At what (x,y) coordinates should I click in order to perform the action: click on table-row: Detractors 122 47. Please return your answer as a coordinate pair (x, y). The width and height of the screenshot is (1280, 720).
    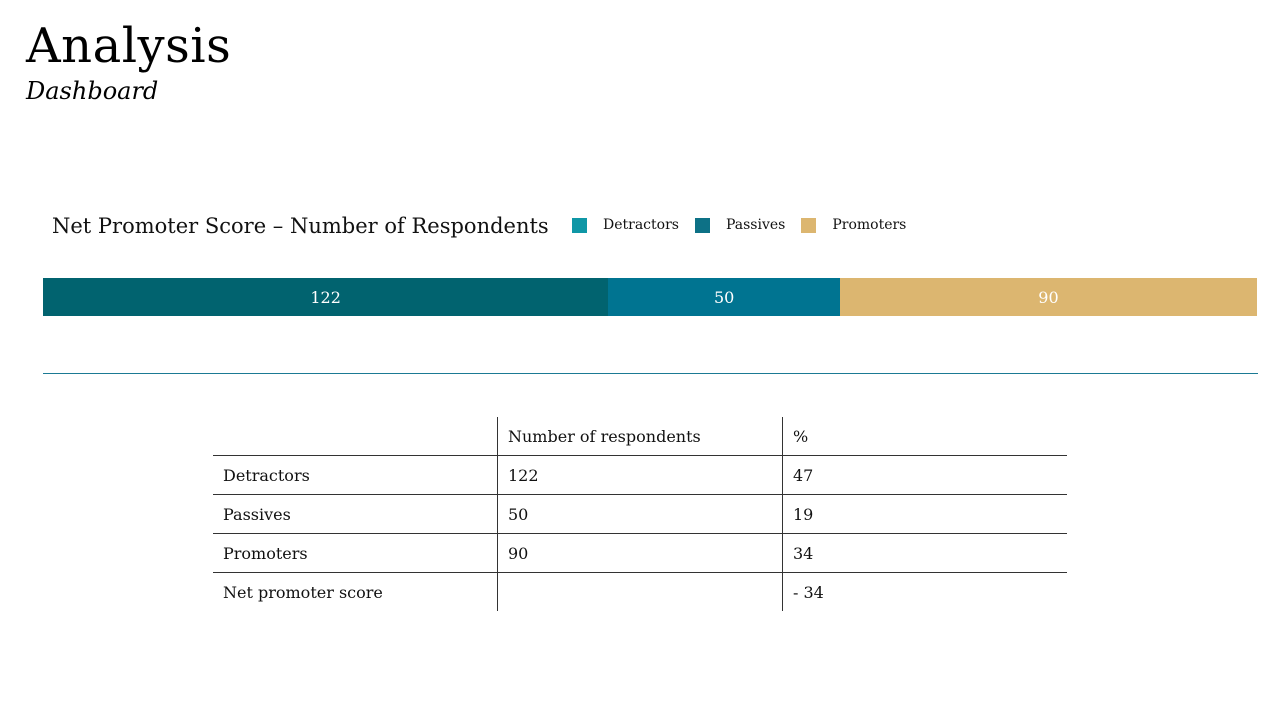
    Looking at the image, I should click on (640, 475).